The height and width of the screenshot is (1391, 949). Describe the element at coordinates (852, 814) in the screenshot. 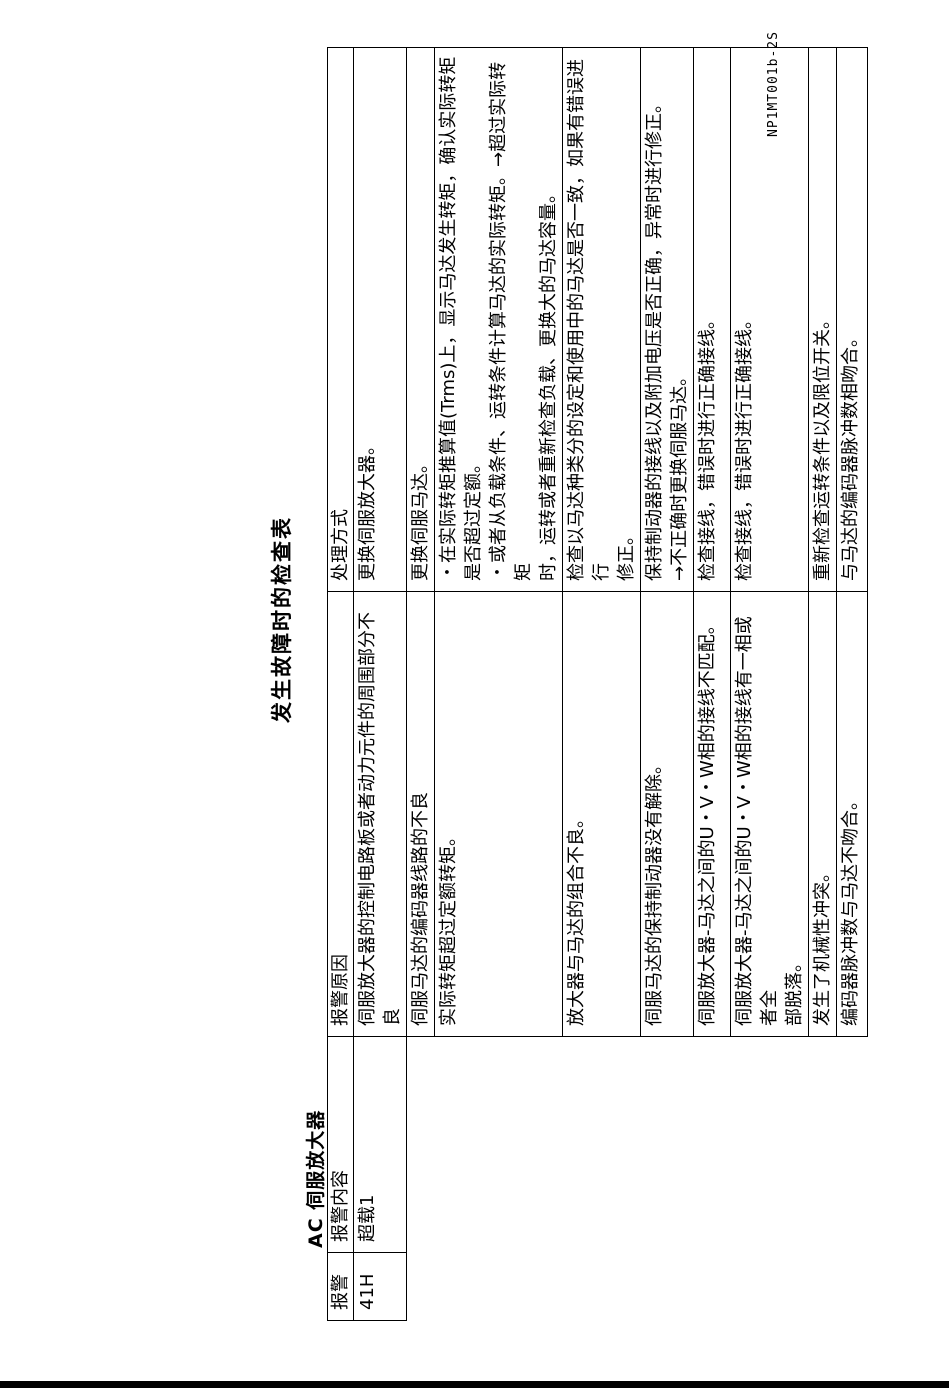

I see `cause-cell: 编码器脉冲数与马达不吻合。` at that location.